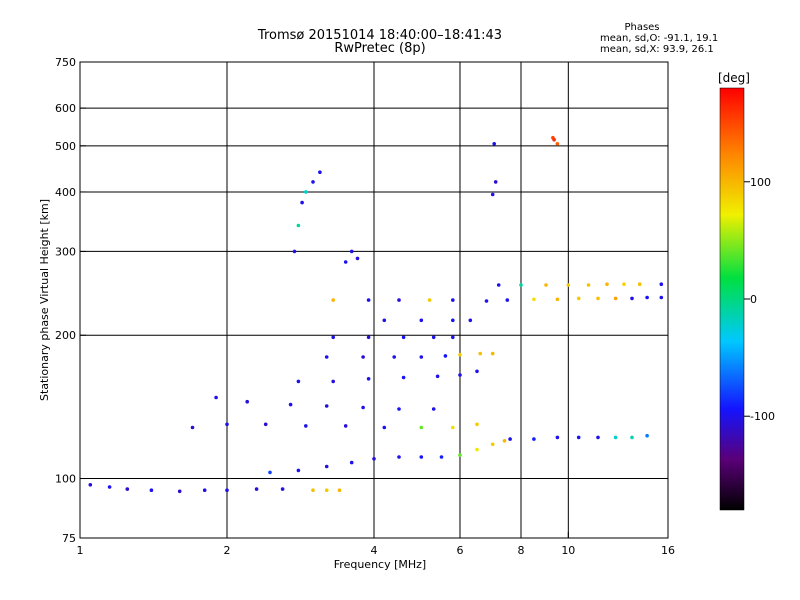 The width and height of the screenshot is (800, 600). What do you see at coordinates (380, 564) in the screenshot?
I see `x-axis-label: Frequency [MHz]` at bounding box center [380, 564].